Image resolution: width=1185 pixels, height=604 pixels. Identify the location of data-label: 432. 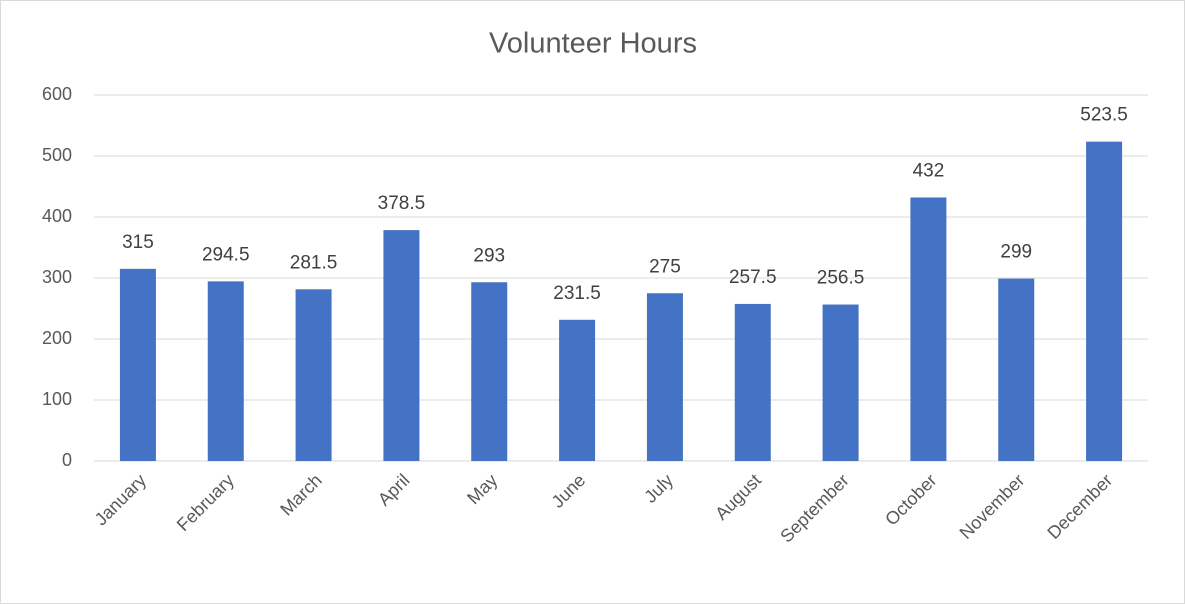
(929, 170).